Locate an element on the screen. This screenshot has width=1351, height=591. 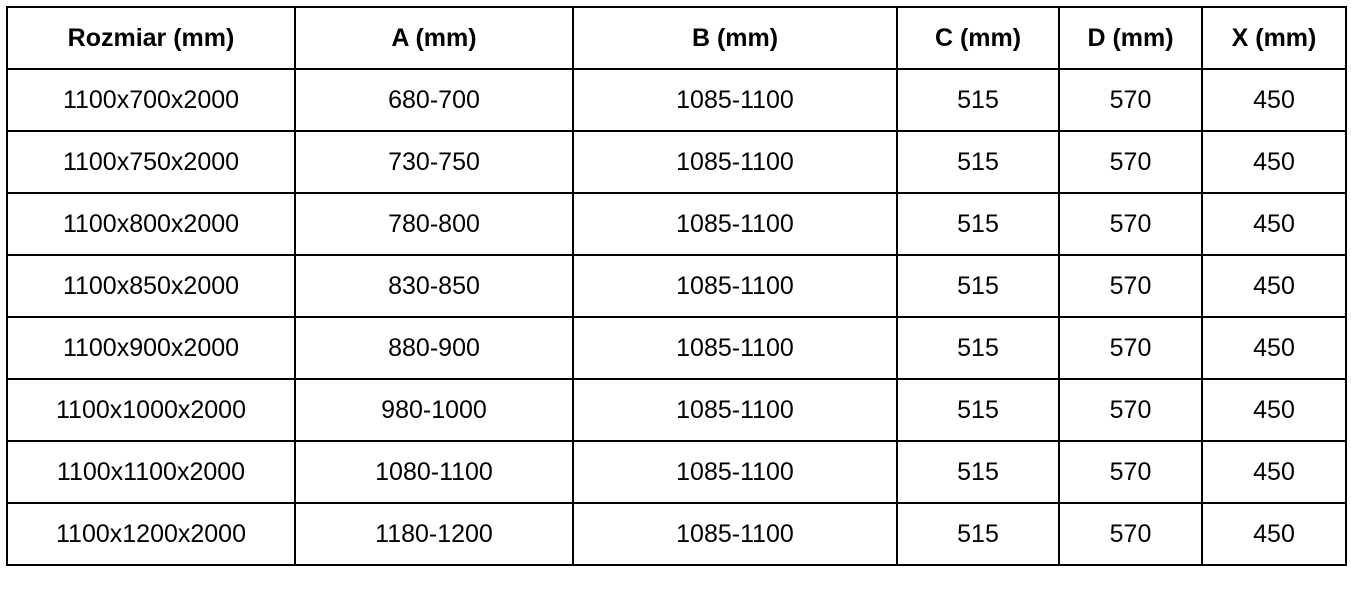
cell-a: 830-850 is located at coordinates (434, 286).